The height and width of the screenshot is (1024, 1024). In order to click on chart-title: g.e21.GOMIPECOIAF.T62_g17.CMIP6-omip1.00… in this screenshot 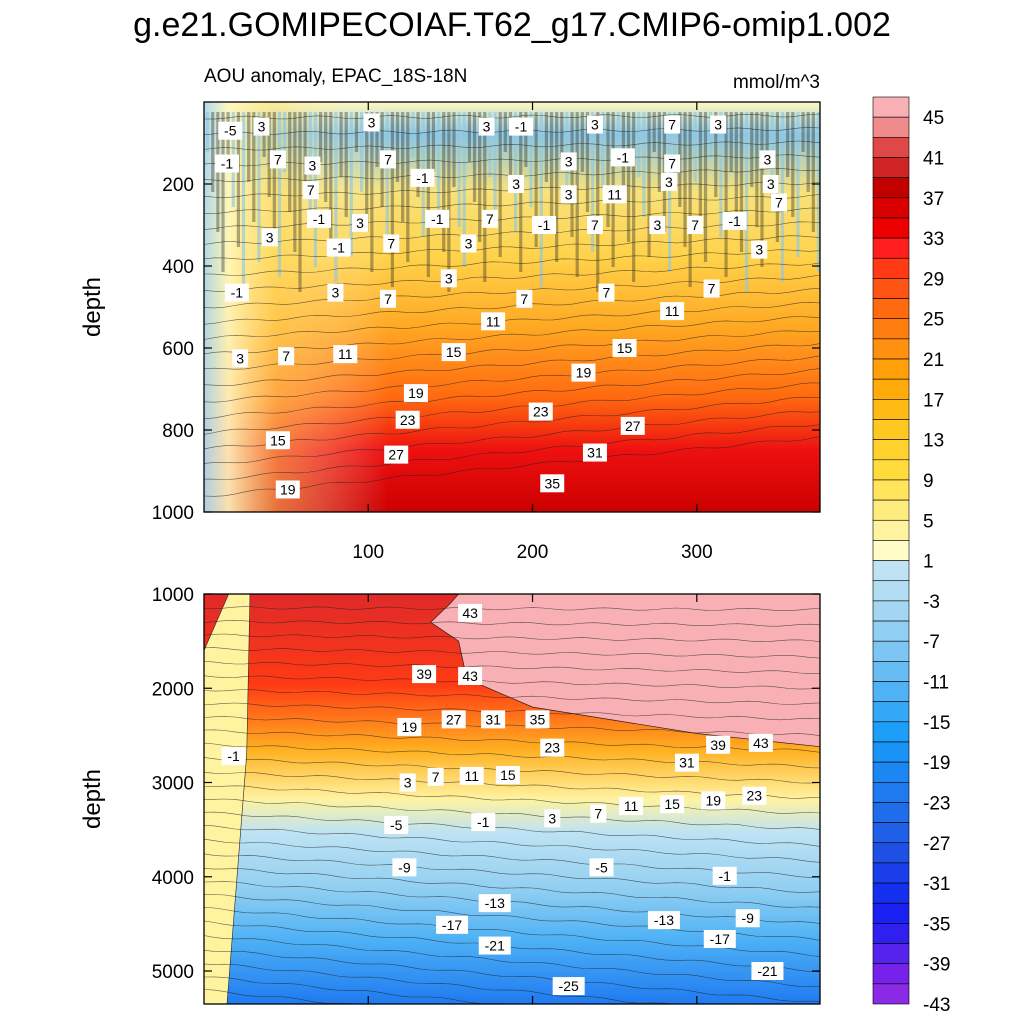, I will do `click(512, 25)`.